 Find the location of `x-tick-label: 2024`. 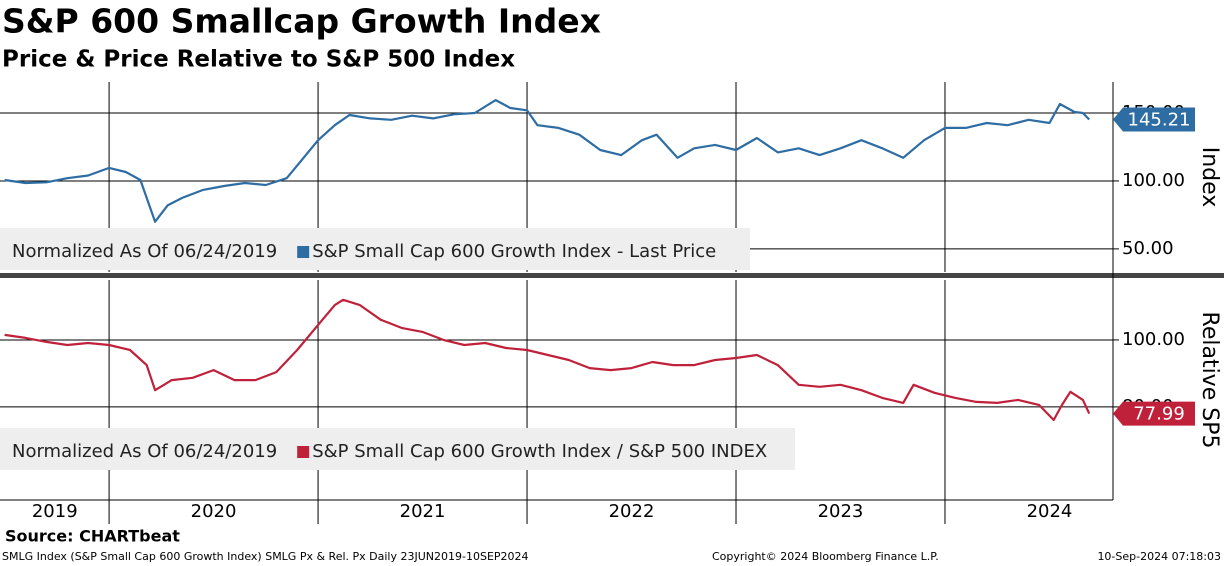

x-tick-label: 2024 is located at coordinates (1050, 511).